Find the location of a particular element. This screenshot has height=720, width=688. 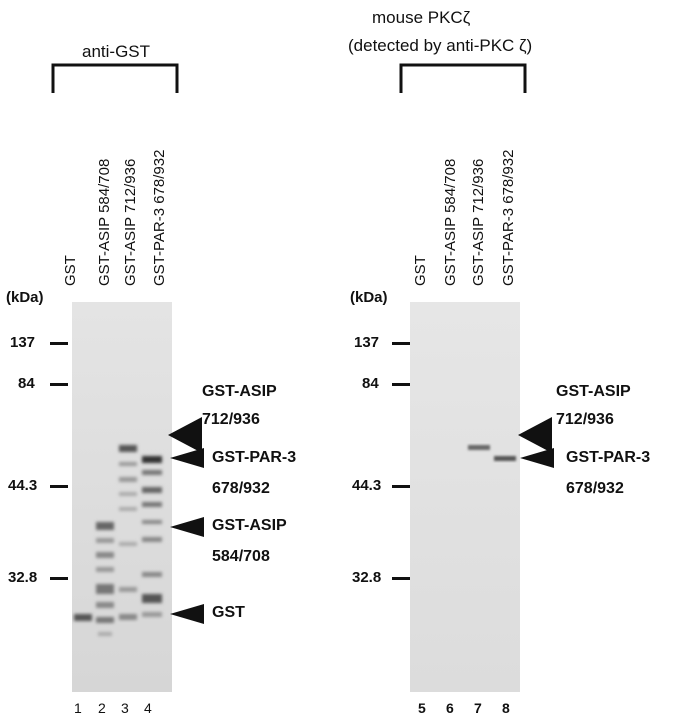

left-lane-number: 2 is located at coordinates (102, 708).